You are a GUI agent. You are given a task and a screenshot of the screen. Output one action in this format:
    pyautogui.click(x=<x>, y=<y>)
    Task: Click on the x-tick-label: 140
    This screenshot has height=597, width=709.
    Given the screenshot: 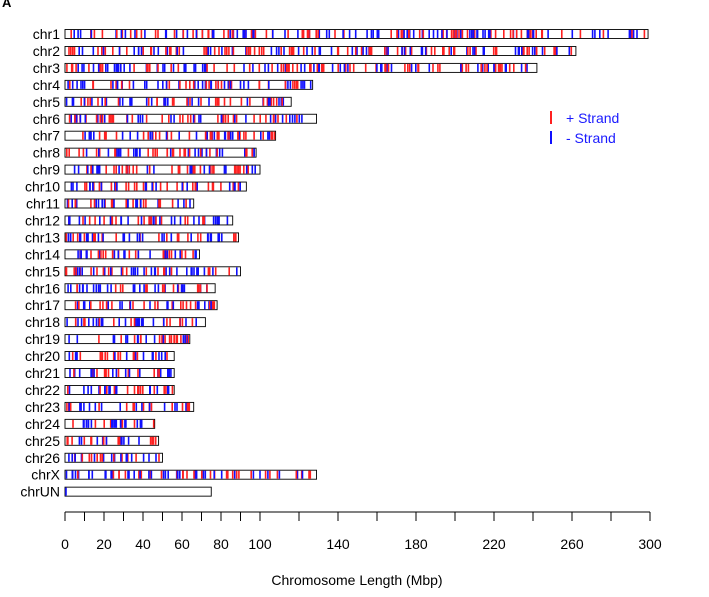 What is the action you would take?
    pyautogui.click(x=338, y=544)
    